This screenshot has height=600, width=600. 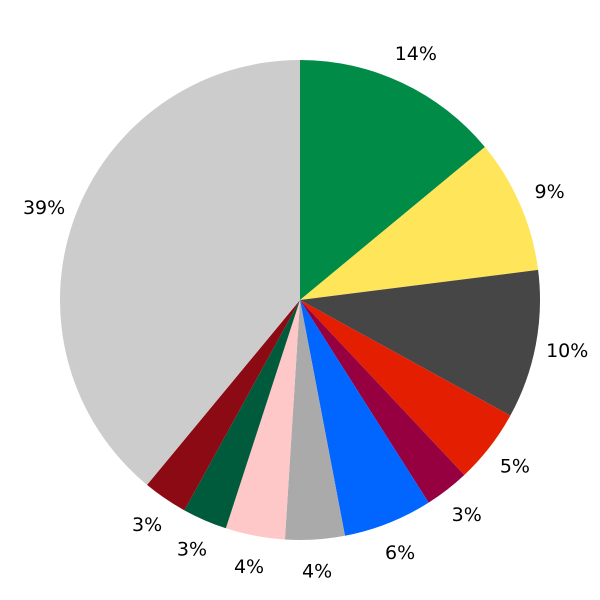 I want to click on slice-label: 14%, so click(x=416, y=54).